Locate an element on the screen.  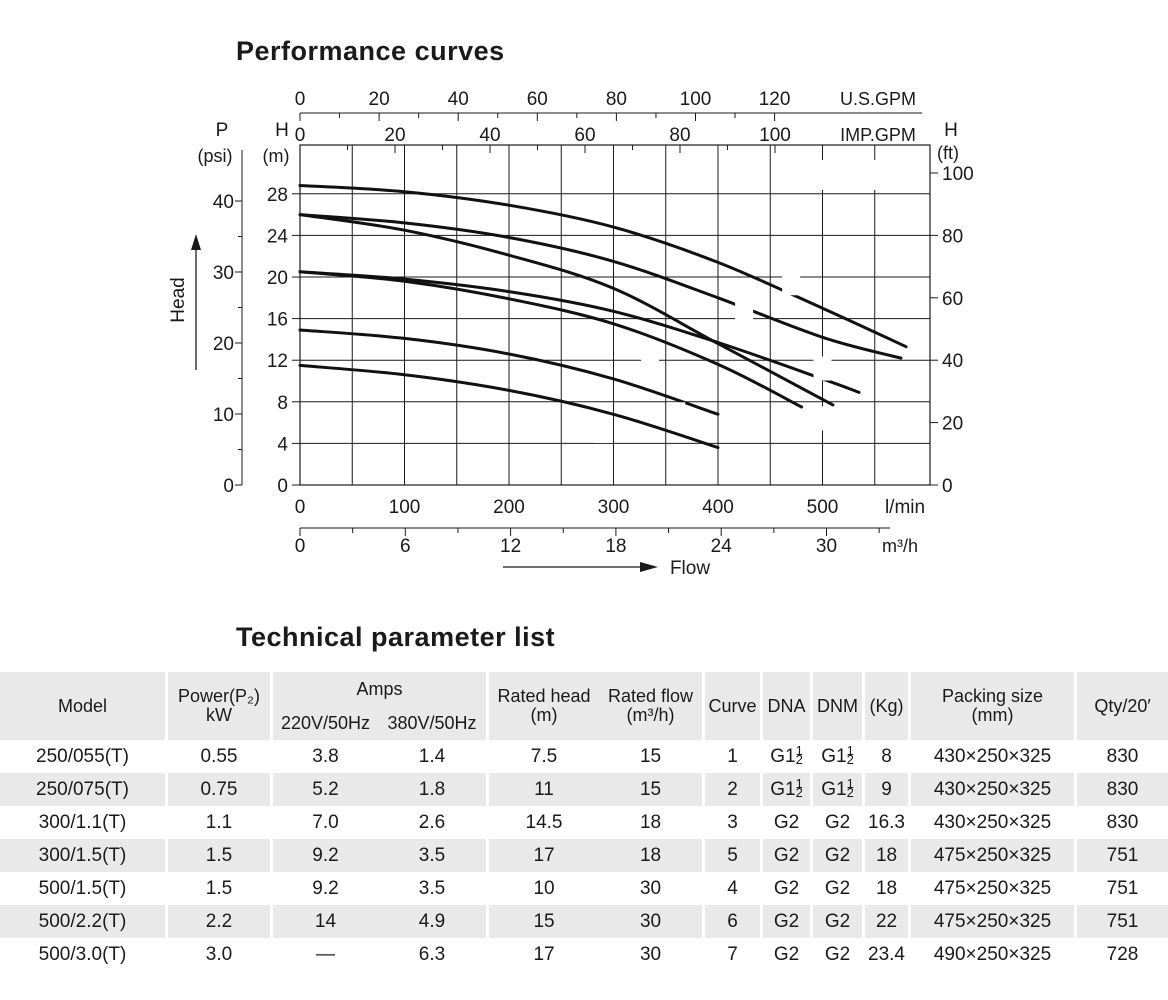
usgpm-tick-label: 20 is located at coordinates (379, 99).